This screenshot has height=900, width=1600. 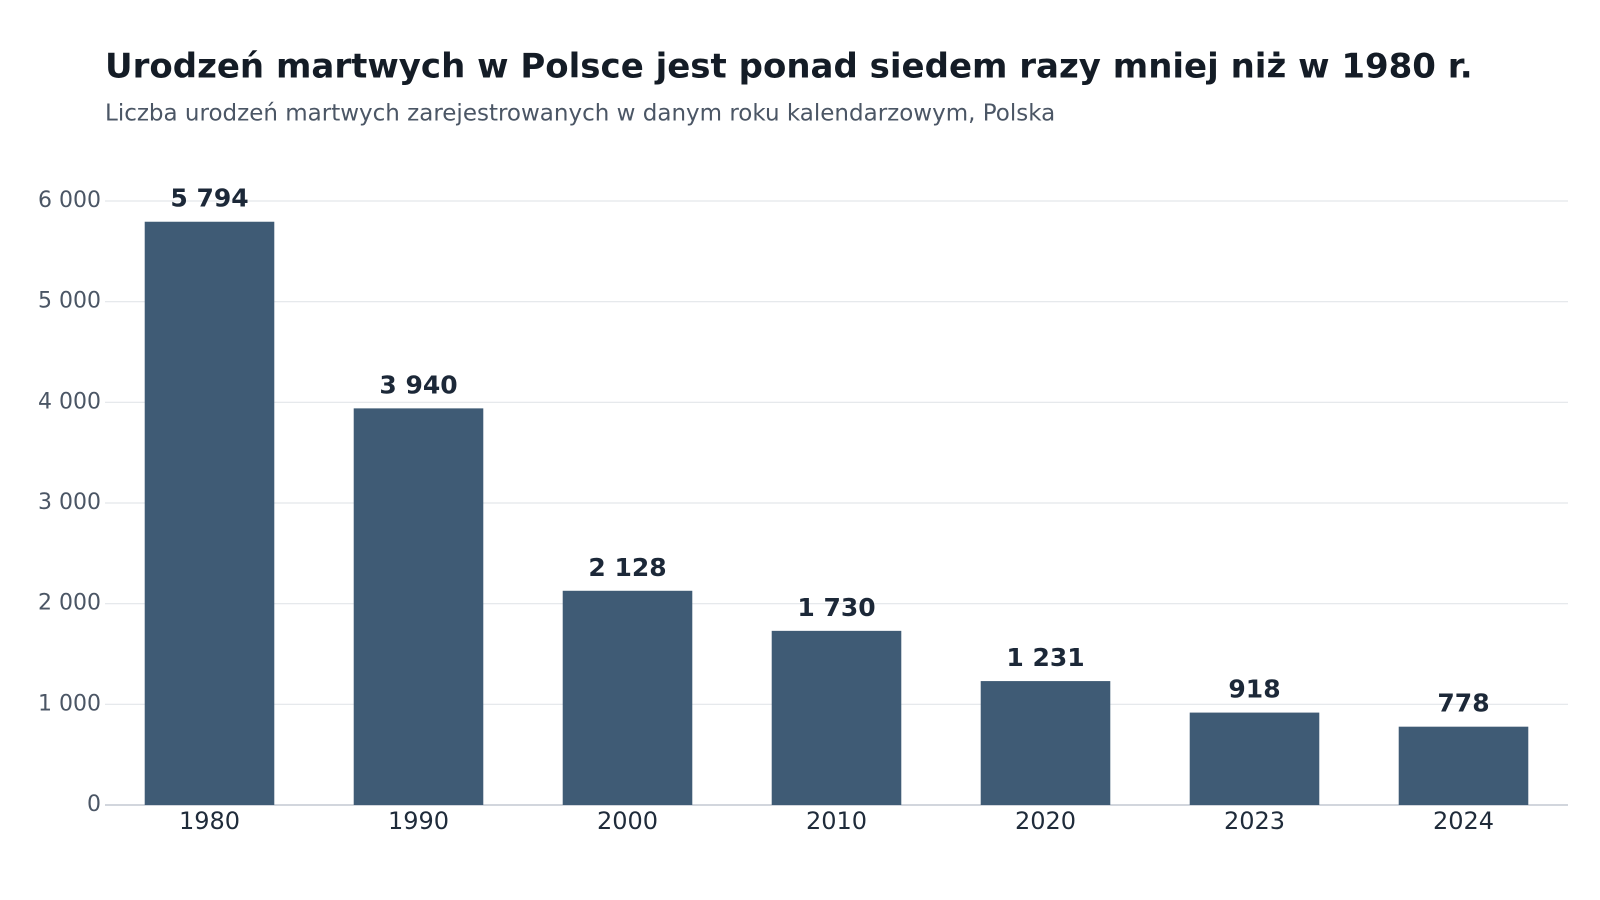 I want to click on y-tick-label: 1 000, so click(x=69, y=703).